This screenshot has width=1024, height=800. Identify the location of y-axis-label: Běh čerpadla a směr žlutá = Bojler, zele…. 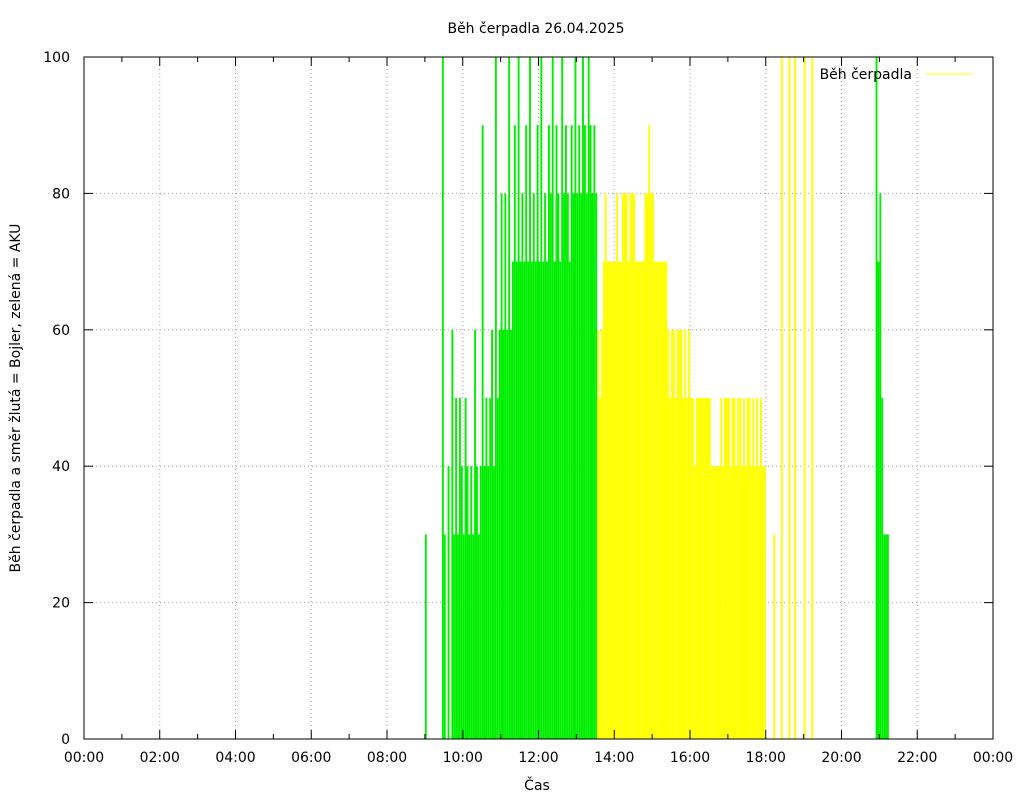
(16, 398).